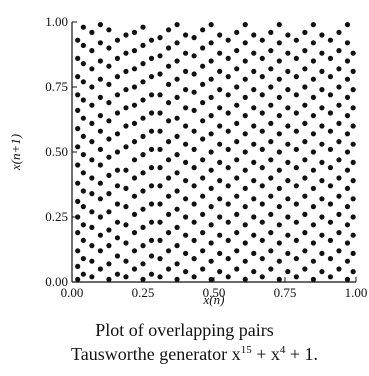 This screenshot has width=369, height=376. Describe the element at coordinates (265, 354) in the screenshot. I see `caption-mid: + x` at that location.